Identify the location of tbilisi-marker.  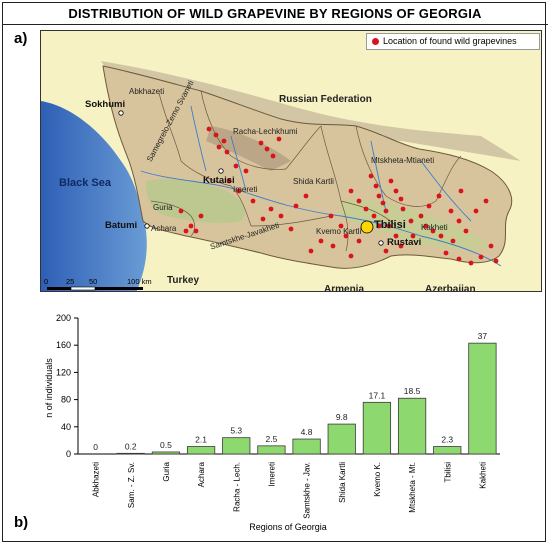
(367, 227).